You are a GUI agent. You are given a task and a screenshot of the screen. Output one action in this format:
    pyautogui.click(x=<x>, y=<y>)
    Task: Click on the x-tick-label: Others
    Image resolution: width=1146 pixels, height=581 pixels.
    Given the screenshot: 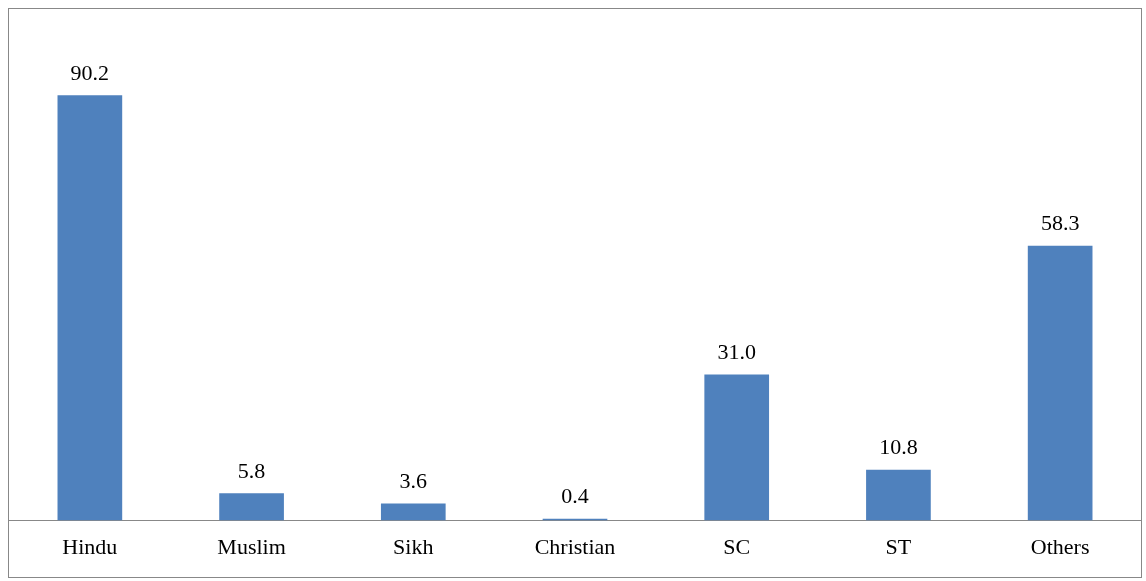 What is the action you would take?
    pyautogui.click(x=1060, y=546)
    